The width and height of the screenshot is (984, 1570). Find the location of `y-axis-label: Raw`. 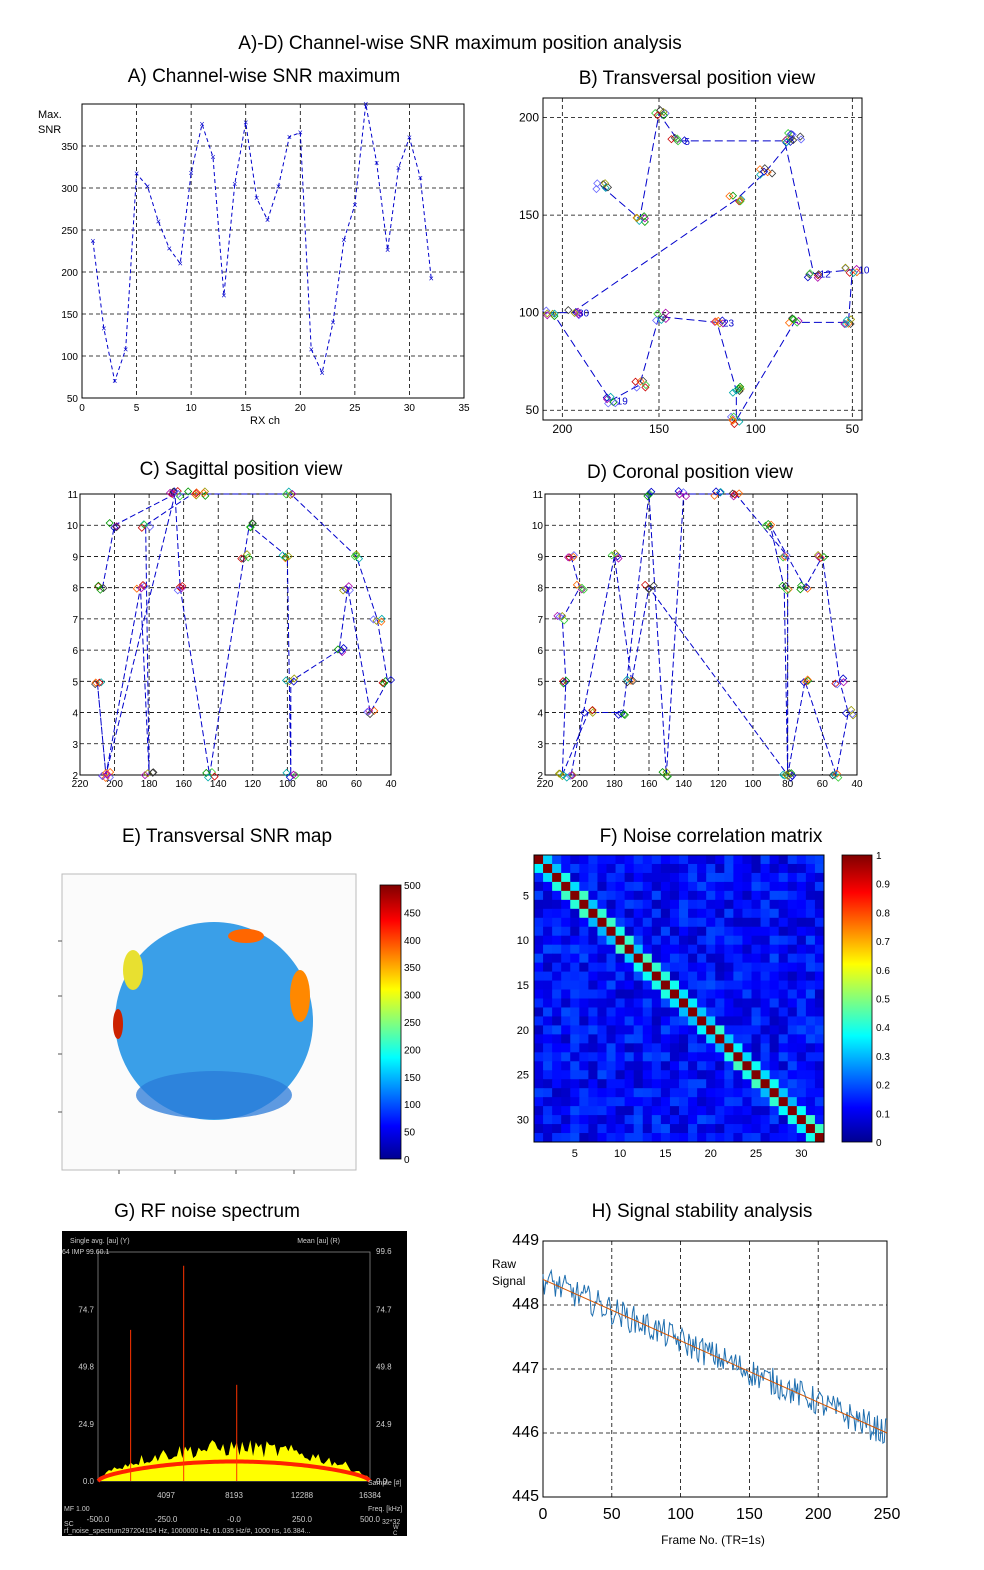

y-axis-label: Raw is located at coordinates (504, 1264).